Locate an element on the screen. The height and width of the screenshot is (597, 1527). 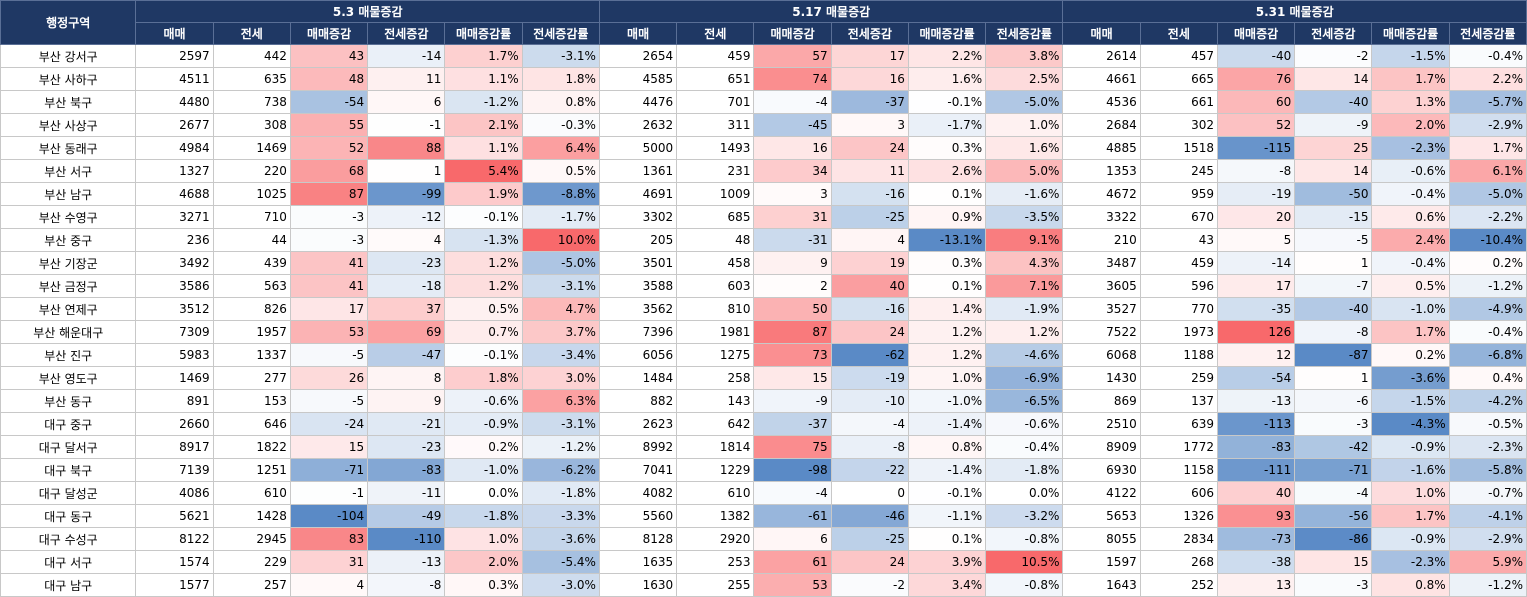
table-cell: -7 is located at coordinates (1333, 286).